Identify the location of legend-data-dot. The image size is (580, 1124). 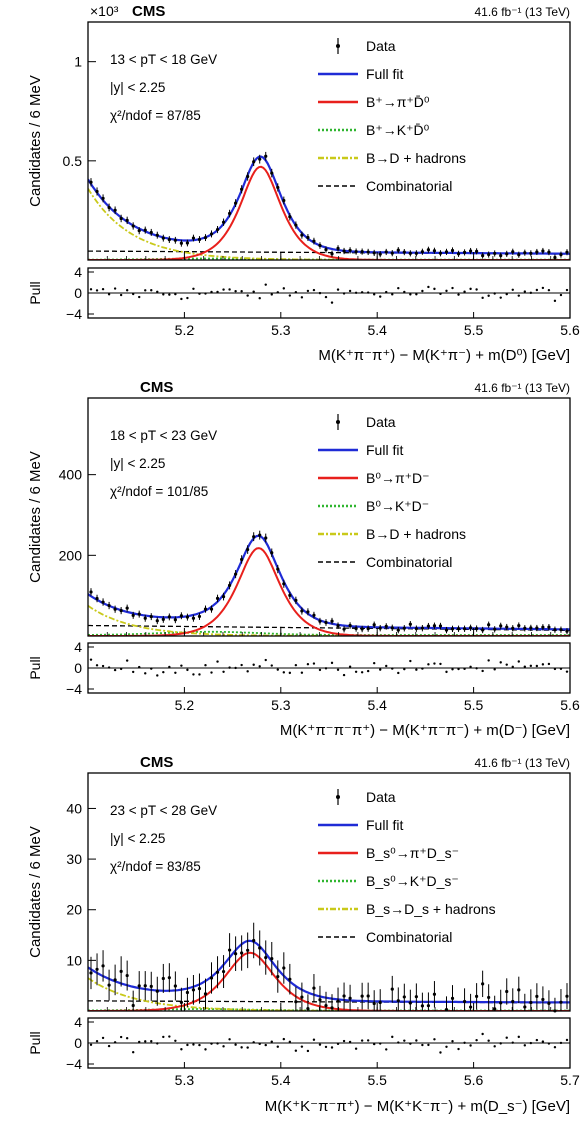
(338, 797).